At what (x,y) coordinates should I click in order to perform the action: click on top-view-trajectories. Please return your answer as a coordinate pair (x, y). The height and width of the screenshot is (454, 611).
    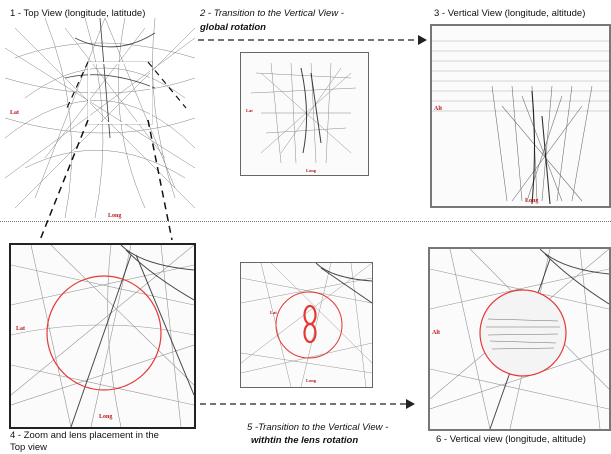
    Looking at the image, I should click on (100, 118).